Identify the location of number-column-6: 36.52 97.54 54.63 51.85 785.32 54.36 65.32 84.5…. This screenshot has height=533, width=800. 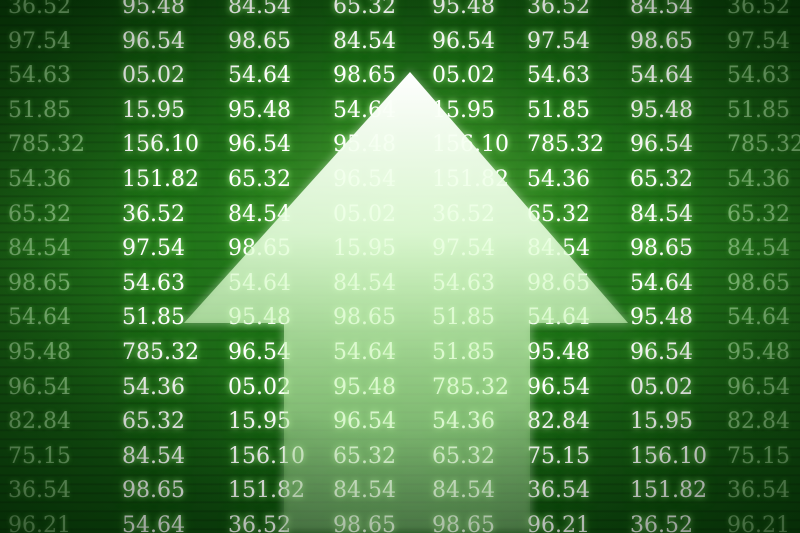
(565, 266).